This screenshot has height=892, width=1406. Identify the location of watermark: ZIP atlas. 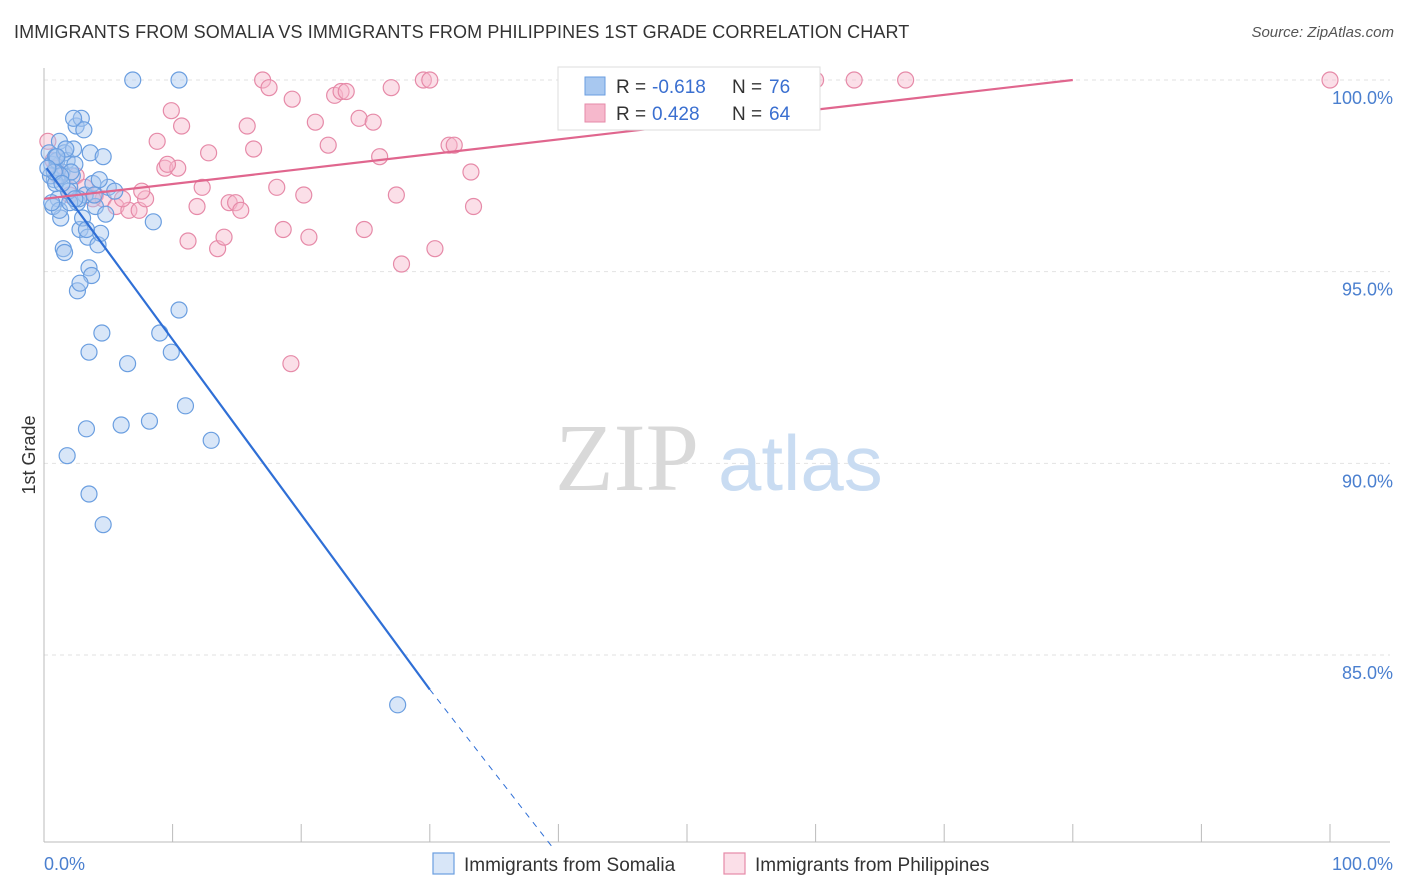
(719, 457).